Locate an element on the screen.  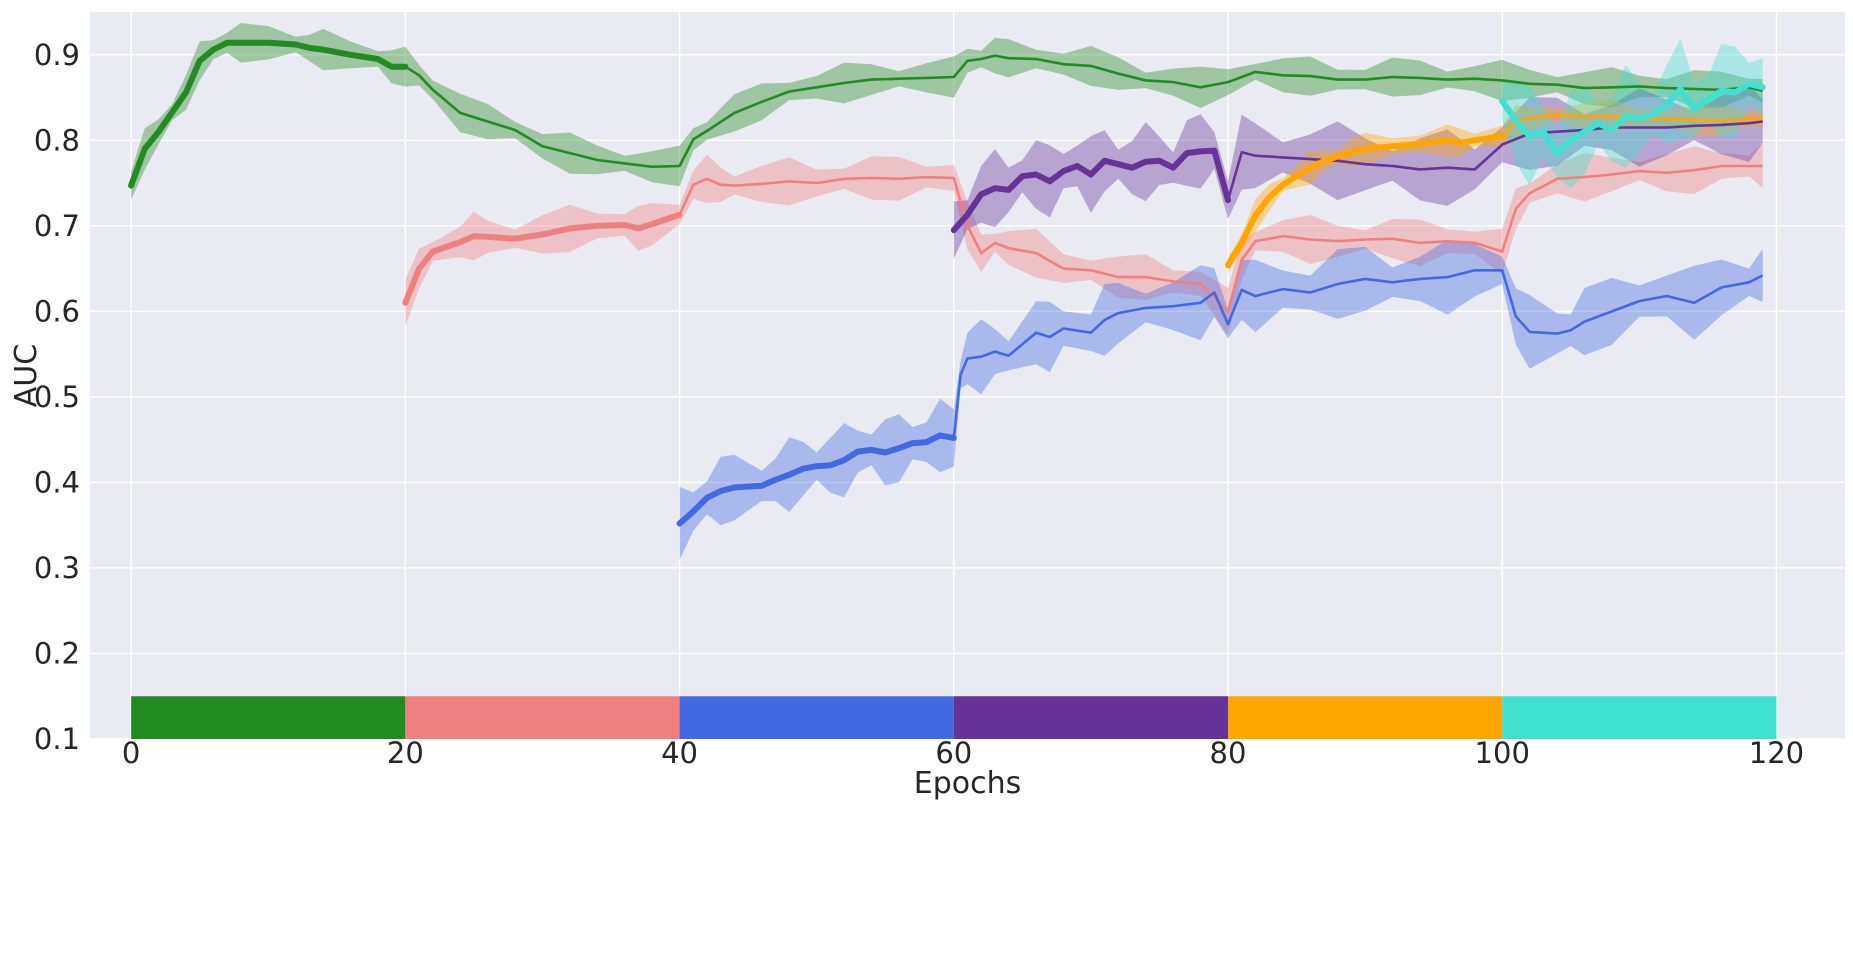
line-task-6-active is located at coordinates (1632, 118).